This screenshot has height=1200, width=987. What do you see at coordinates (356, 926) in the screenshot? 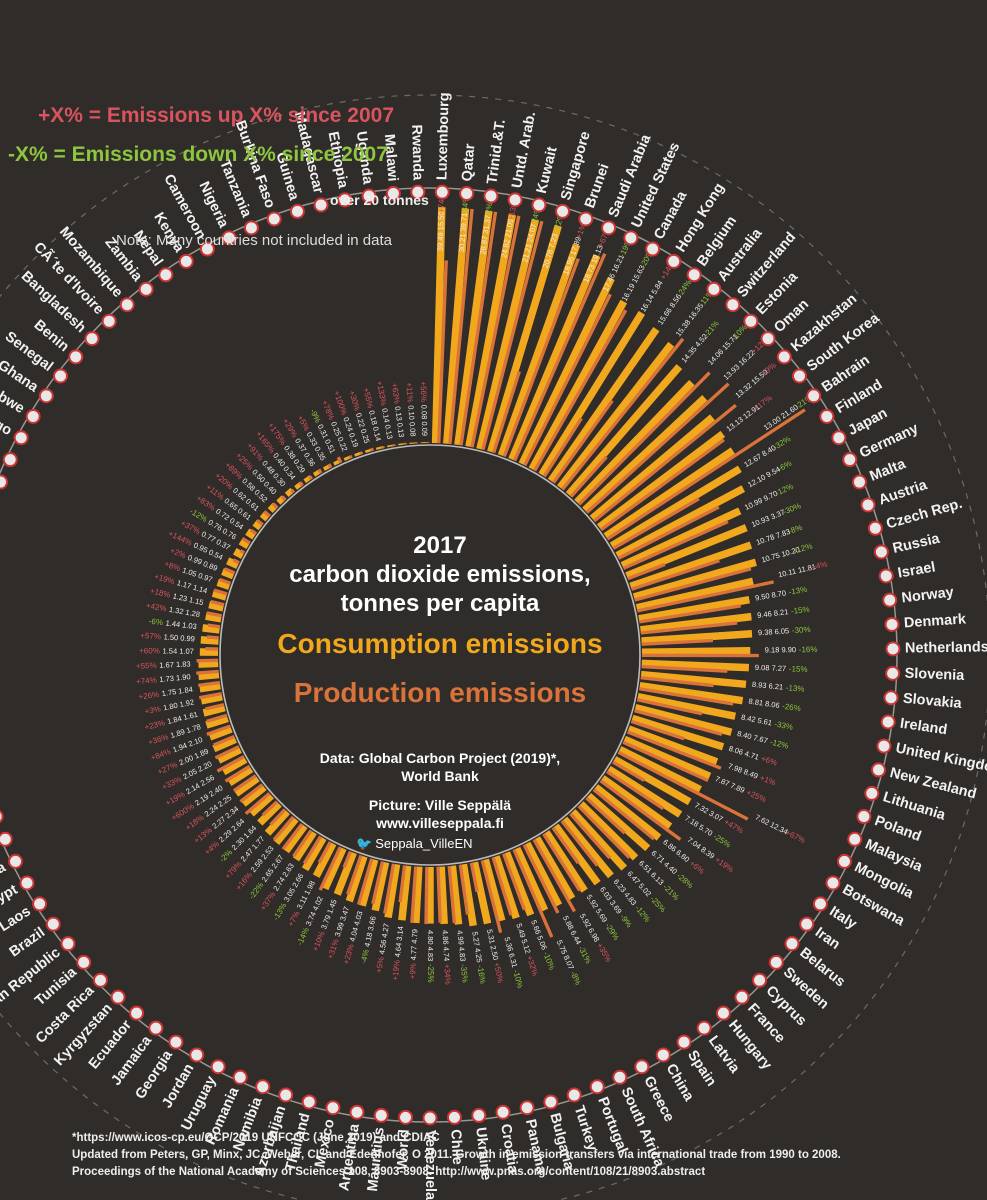
I see `value-label: 4.04 4.03` at bounding box center [356, 926].